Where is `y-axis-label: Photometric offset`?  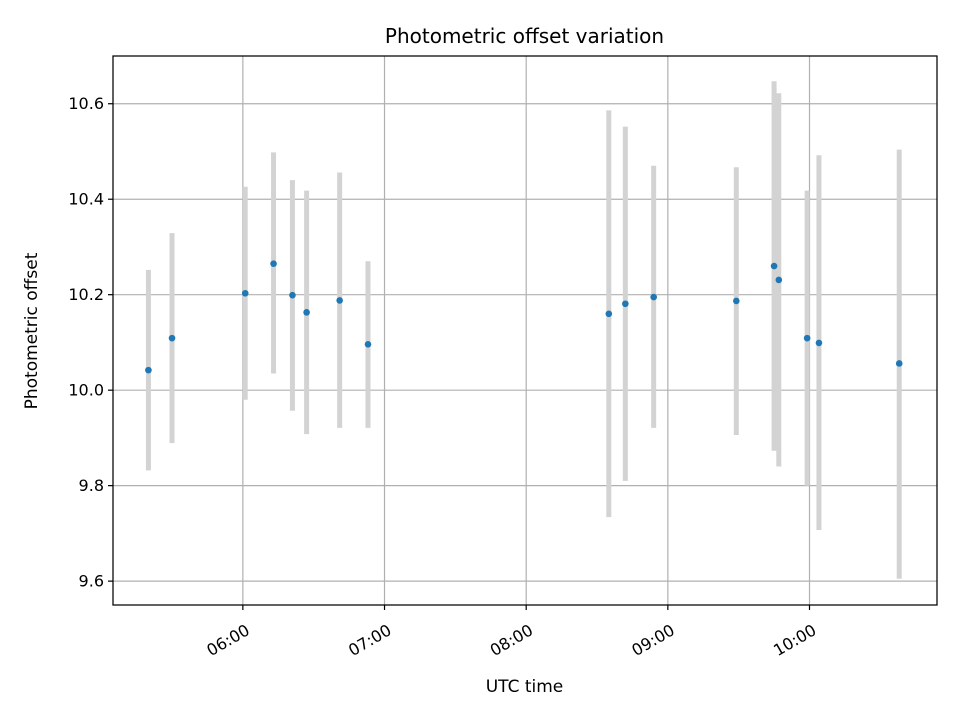
y-axis-label: Photometric offset is located at coordinates (32, 330).